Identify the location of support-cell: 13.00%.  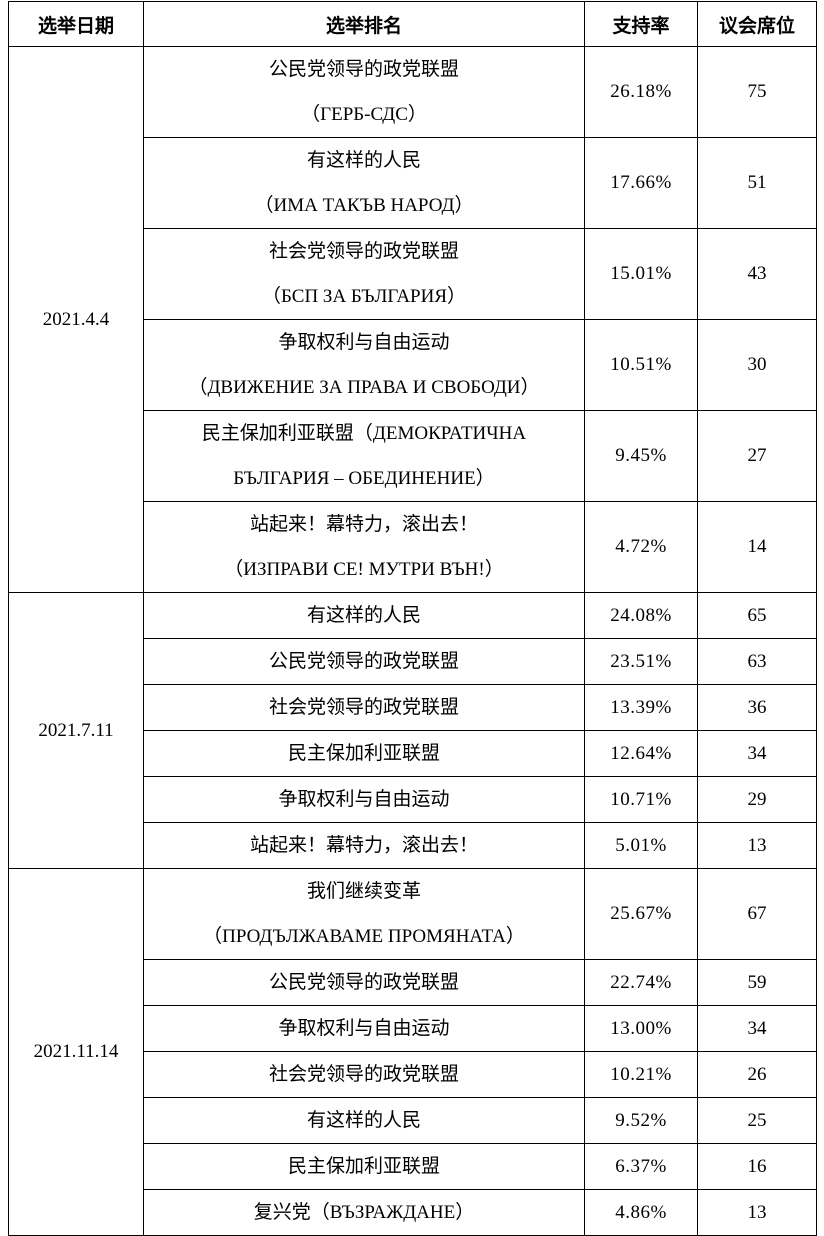
(641, 1028).